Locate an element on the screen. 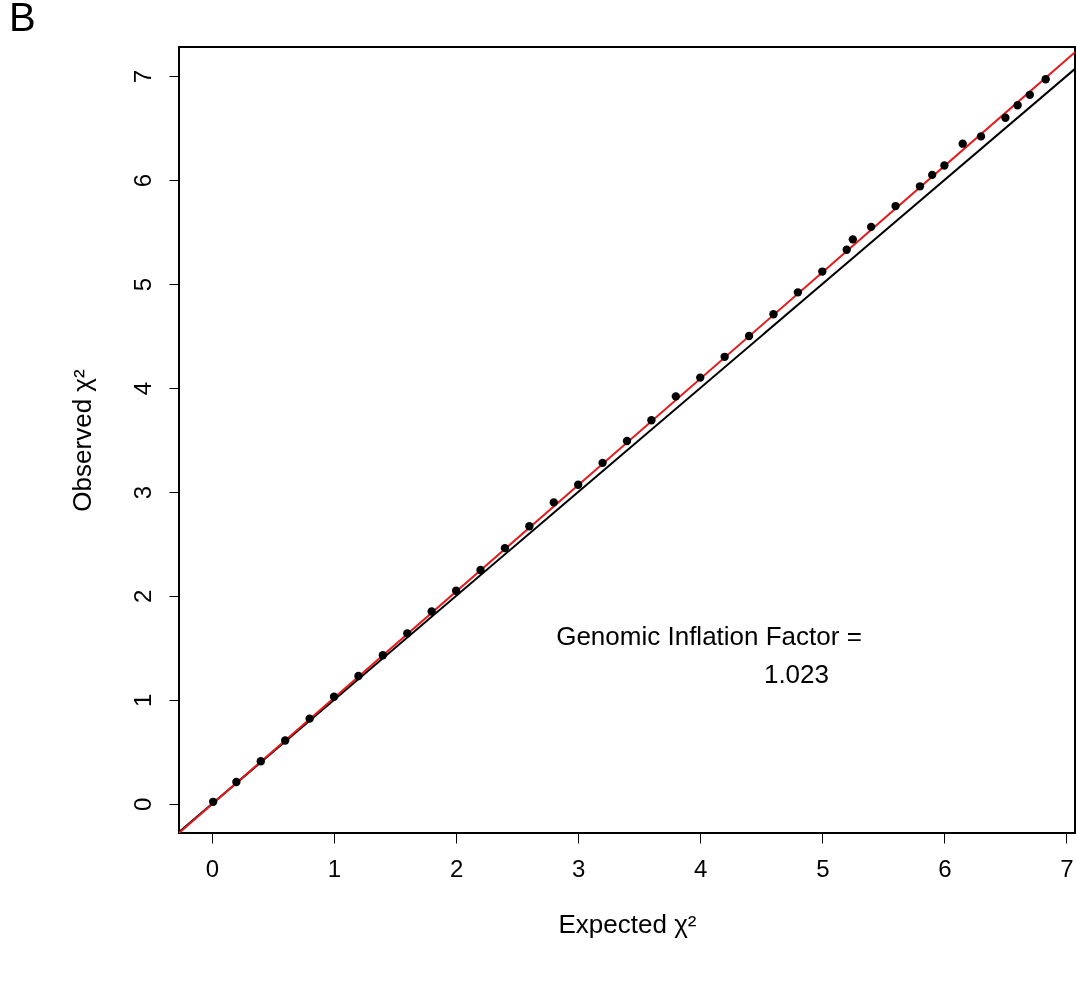 Image resolution: width=1076 pixels, height=985 pixels. x-tick-label: 5 is located at coordinates (823, 868).